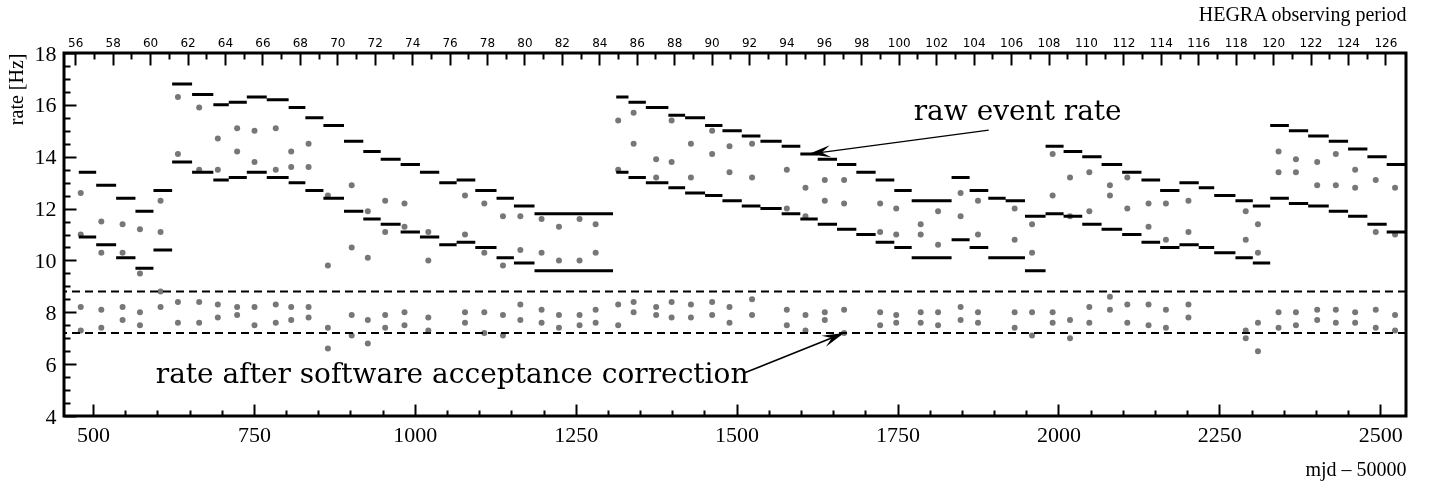  What do you see at coordinates (51, 364) in the screenshot?
I see `y-tick-label: 6` at bounding box center [51, 364].